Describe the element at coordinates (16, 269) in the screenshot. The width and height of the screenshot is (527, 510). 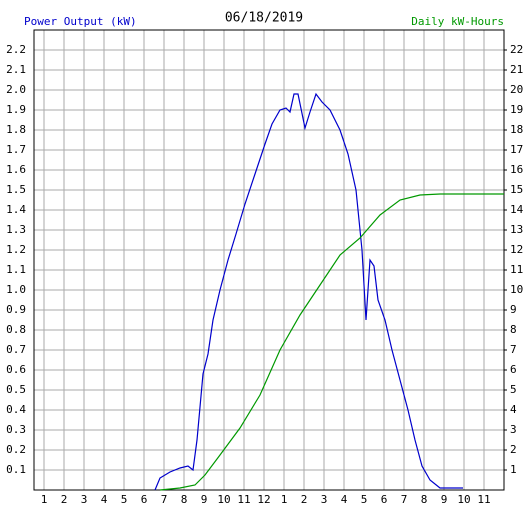
I see `y-tick-label: 1.1` at that location.